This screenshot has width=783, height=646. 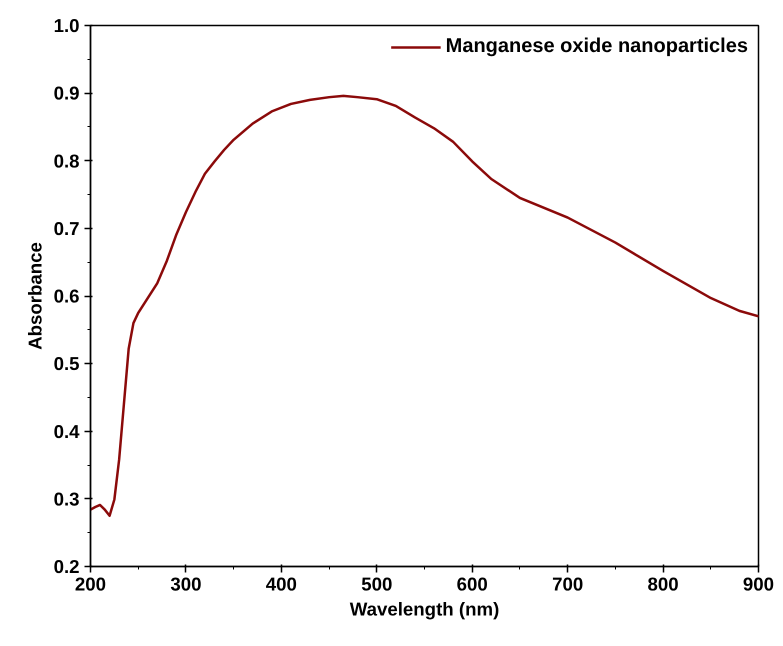 I want to click on y-tick-label: 0.4, so click(x=67, y=431).